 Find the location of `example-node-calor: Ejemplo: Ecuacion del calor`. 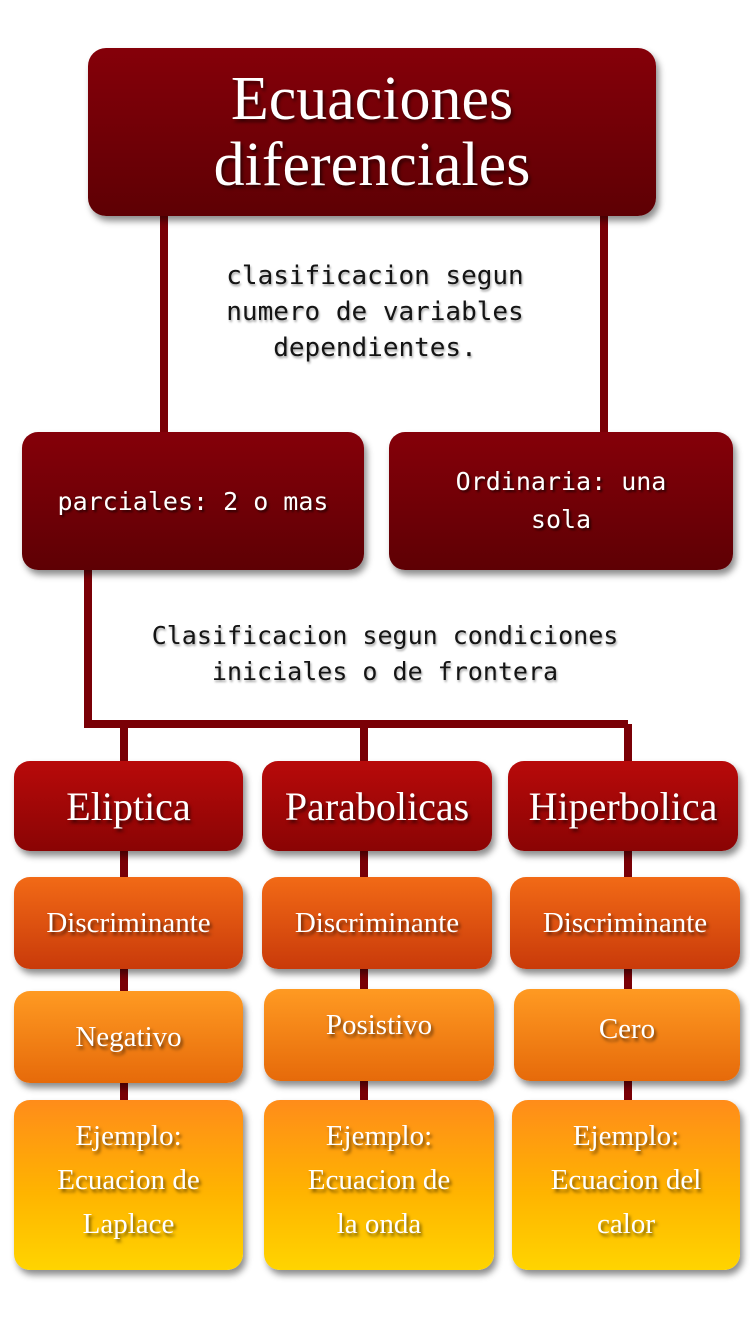

example-node-calor: Ejemplo: Ecuacion del calor is located at coordinates (626, 1185).